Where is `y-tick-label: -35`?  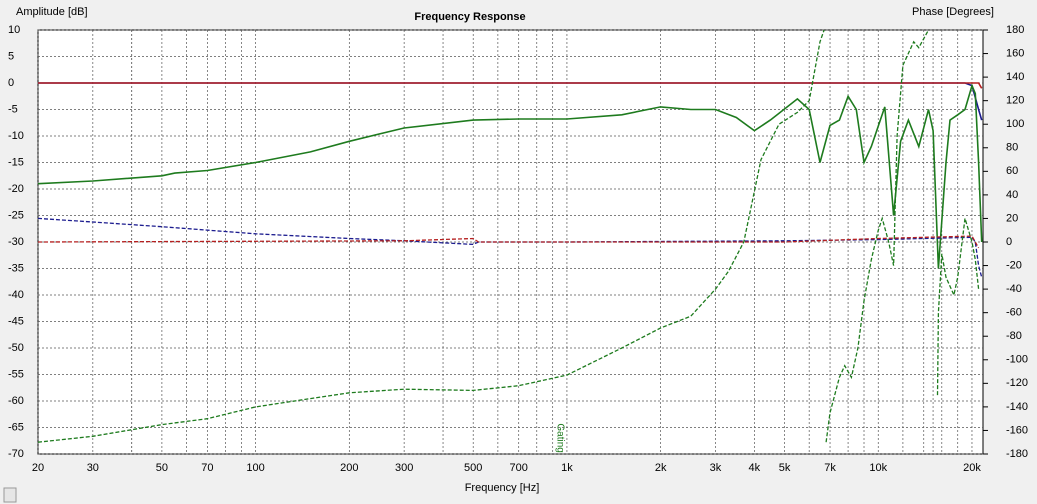
y-tick-label: -35 is located at coordinates (16, 268).